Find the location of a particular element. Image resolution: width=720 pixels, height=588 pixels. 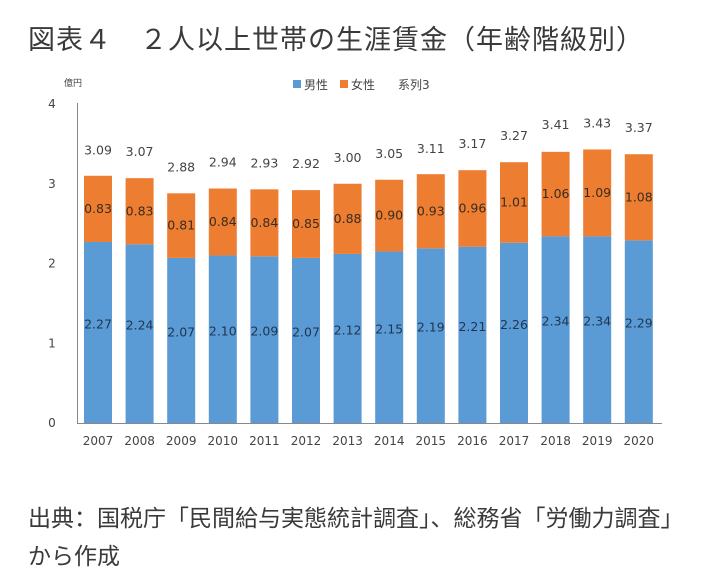

data-label-total: 3.27 is located at coordinates (514, 135).